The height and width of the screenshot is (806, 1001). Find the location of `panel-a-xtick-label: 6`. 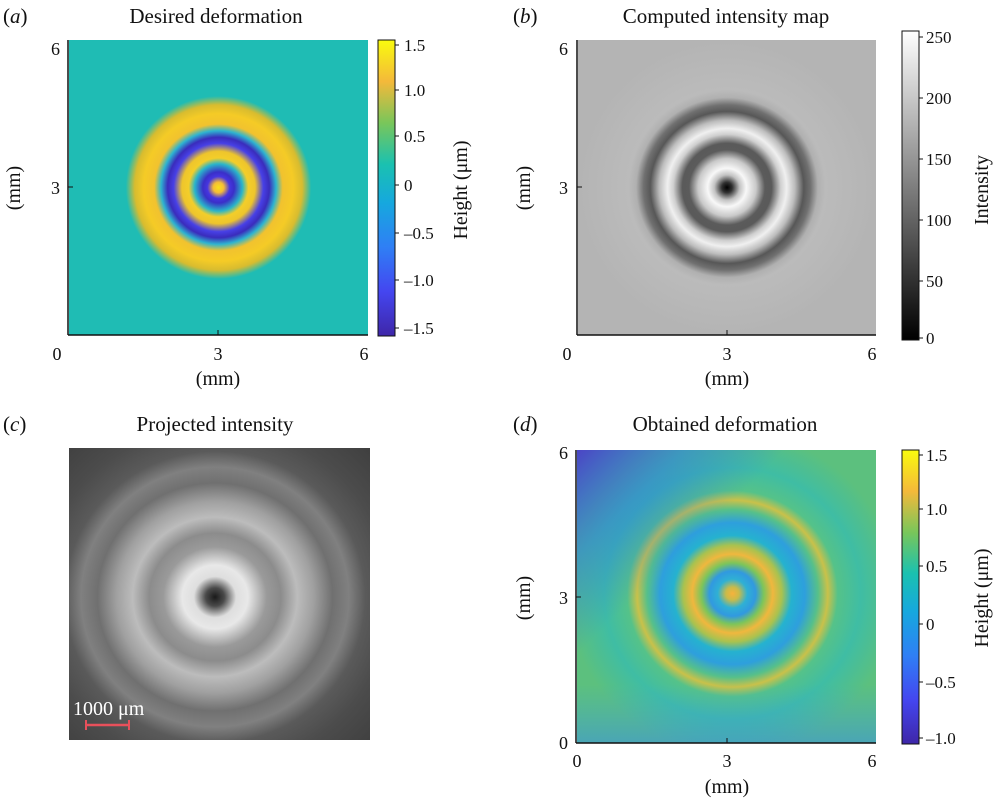

panel-a-xtick-label: 6 is located at coordinates (364, 354).